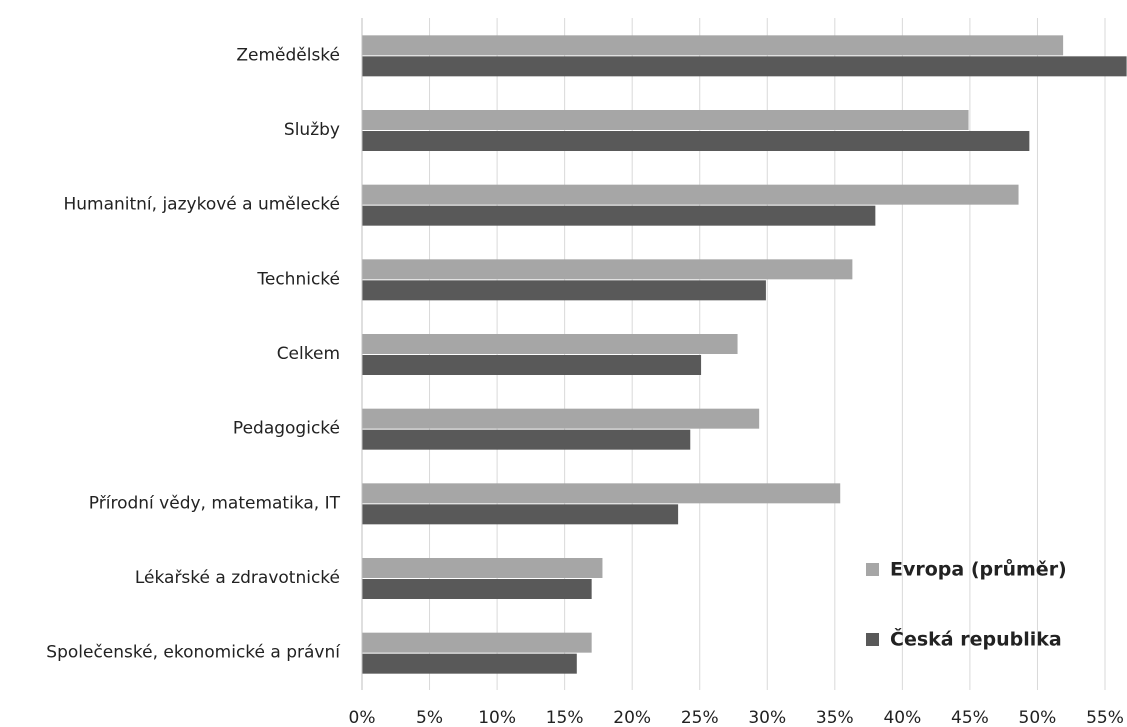 The height and width of the screenshot is (727, 1127). I want to click on category-label: Technické, so click(298, 279).